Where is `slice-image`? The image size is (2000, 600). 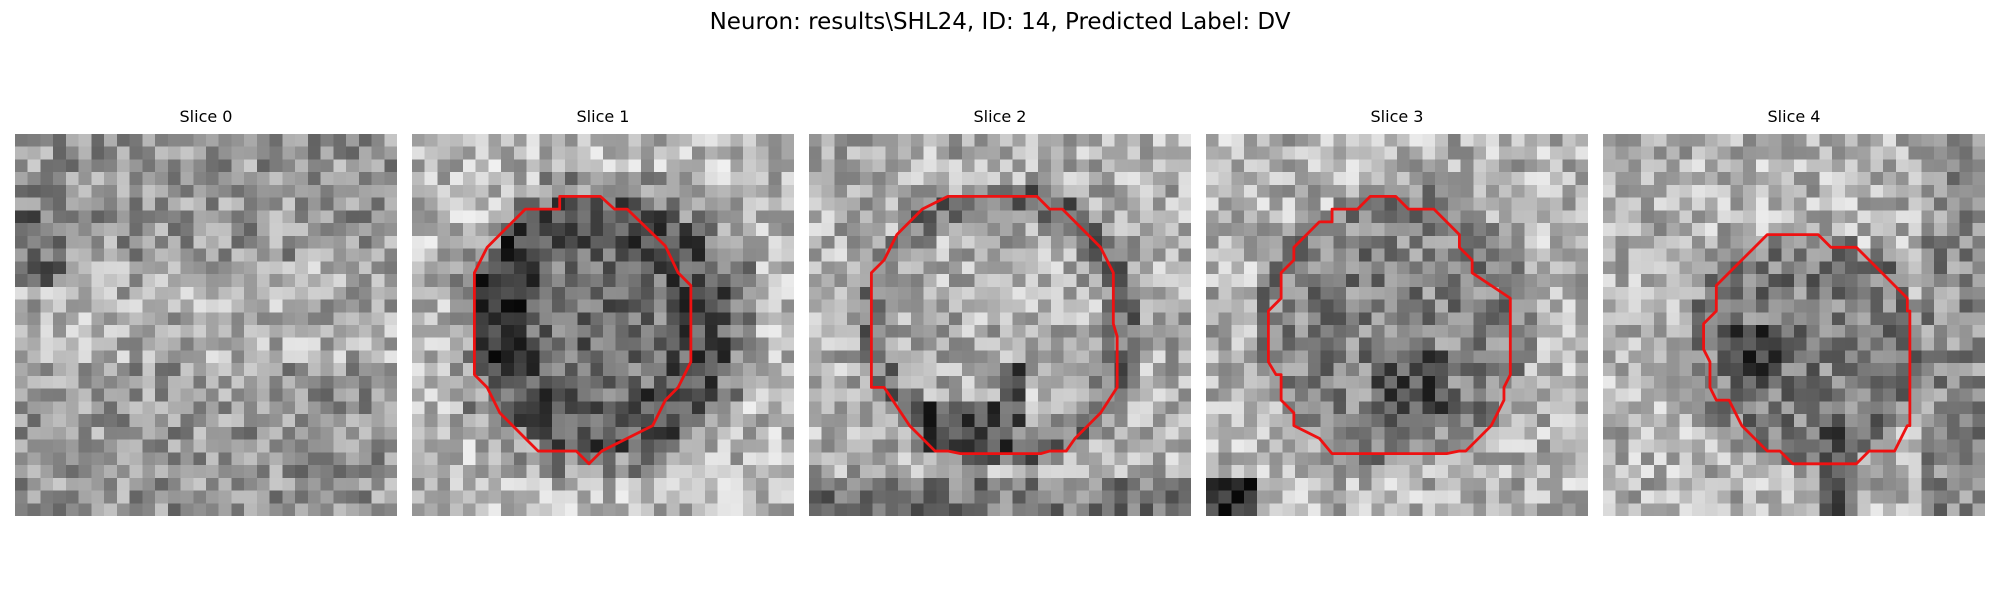
slice-image is located at coordinates (1397, 325).